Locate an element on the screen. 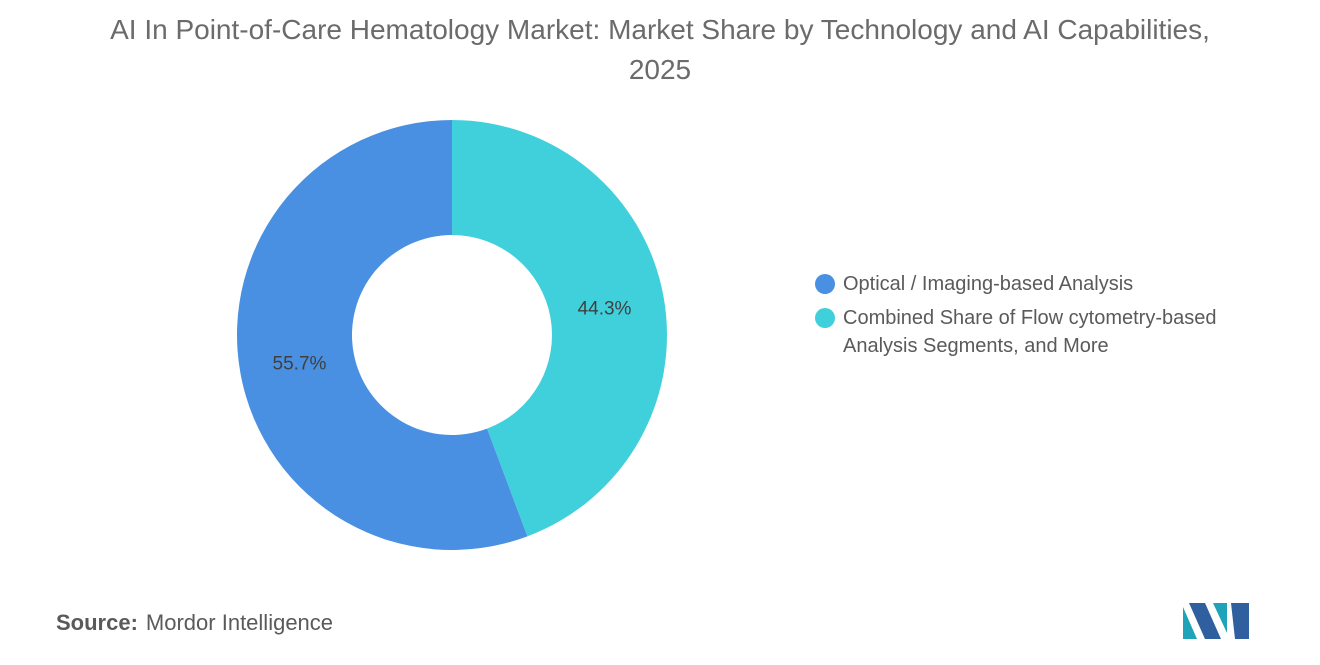  donut-slice-optical is located at coordinates (382, 335).